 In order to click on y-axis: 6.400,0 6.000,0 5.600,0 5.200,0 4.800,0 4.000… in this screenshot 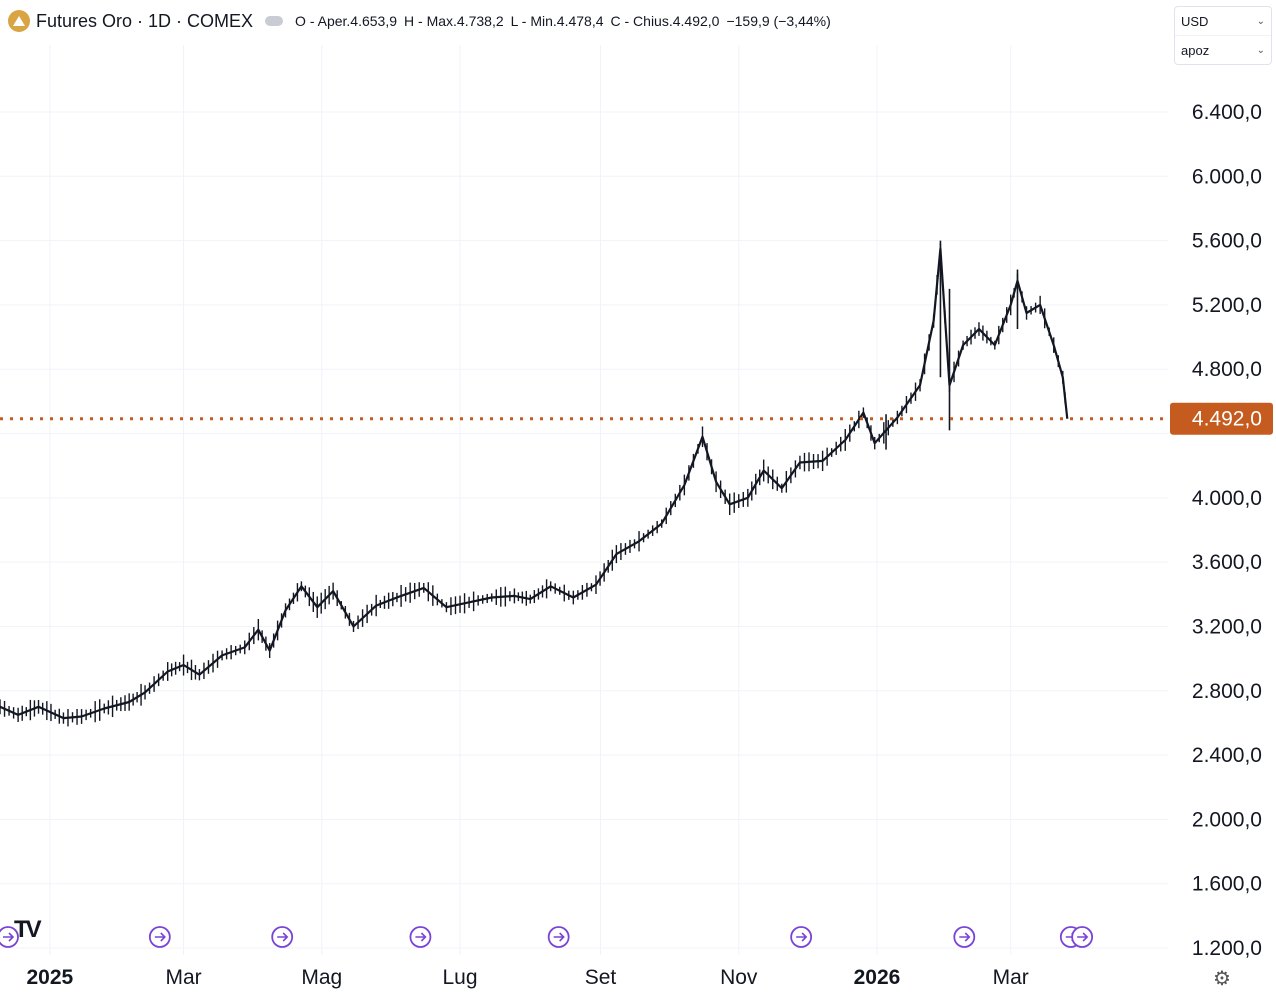, I will do `click(1227, 530)`.